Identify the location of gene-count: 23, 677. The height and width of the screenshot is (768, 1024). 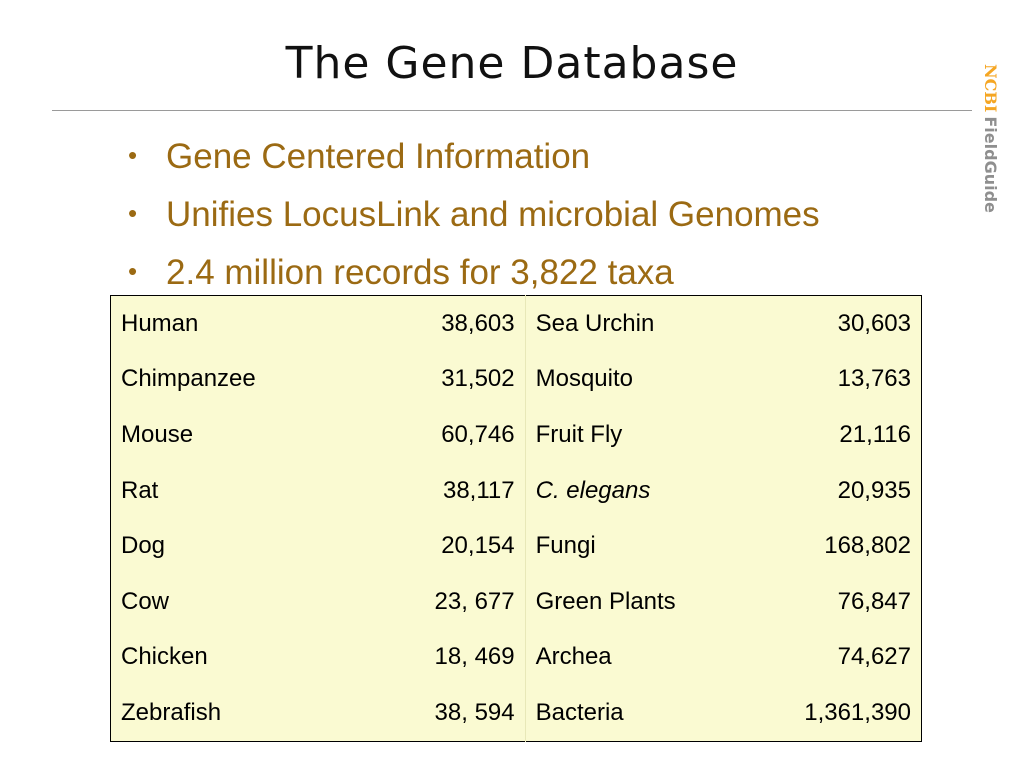
(421, 601).